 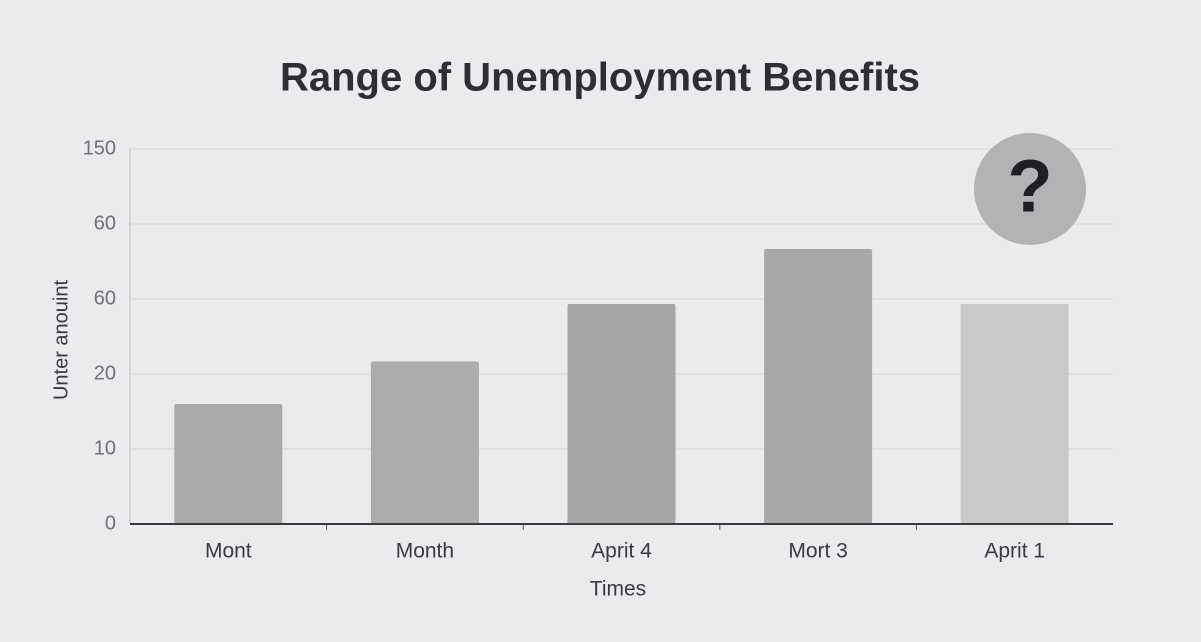 What do you see at coordinates (1029, 186) in the screenshot?
I see `icon-glyph: ?` at bounding box center [1029, 186].